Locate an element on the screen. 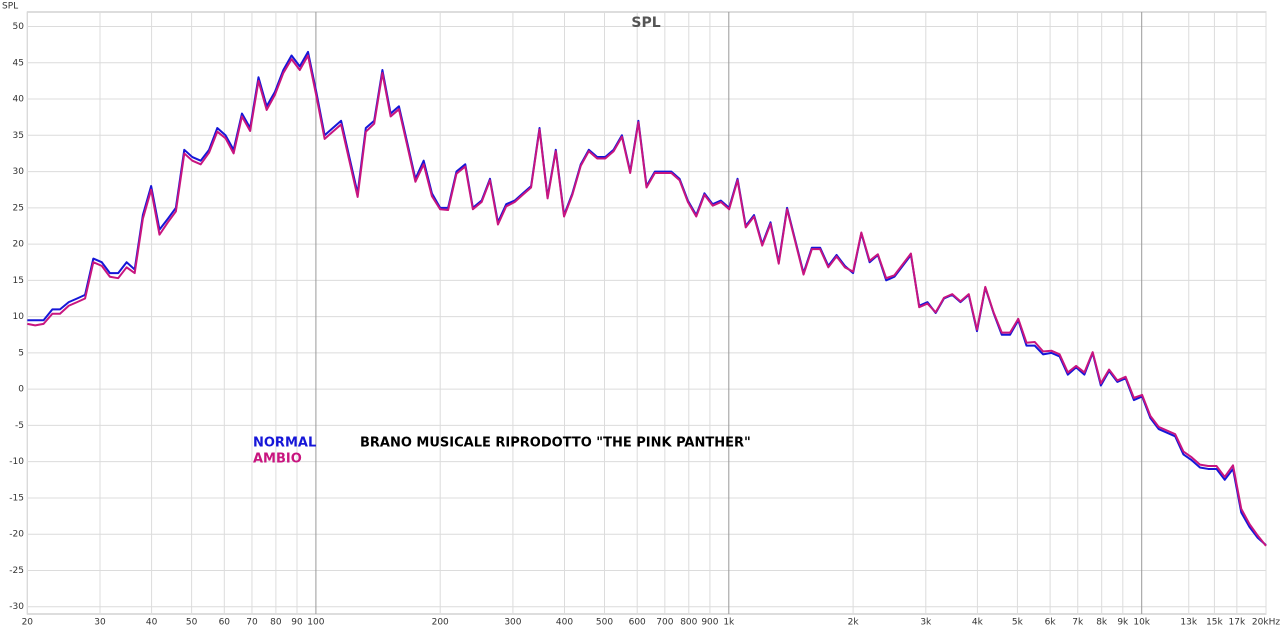 This screenshot has width=1280, height=631. x-tick-label: 13k is located at coordinates (1188, 623).